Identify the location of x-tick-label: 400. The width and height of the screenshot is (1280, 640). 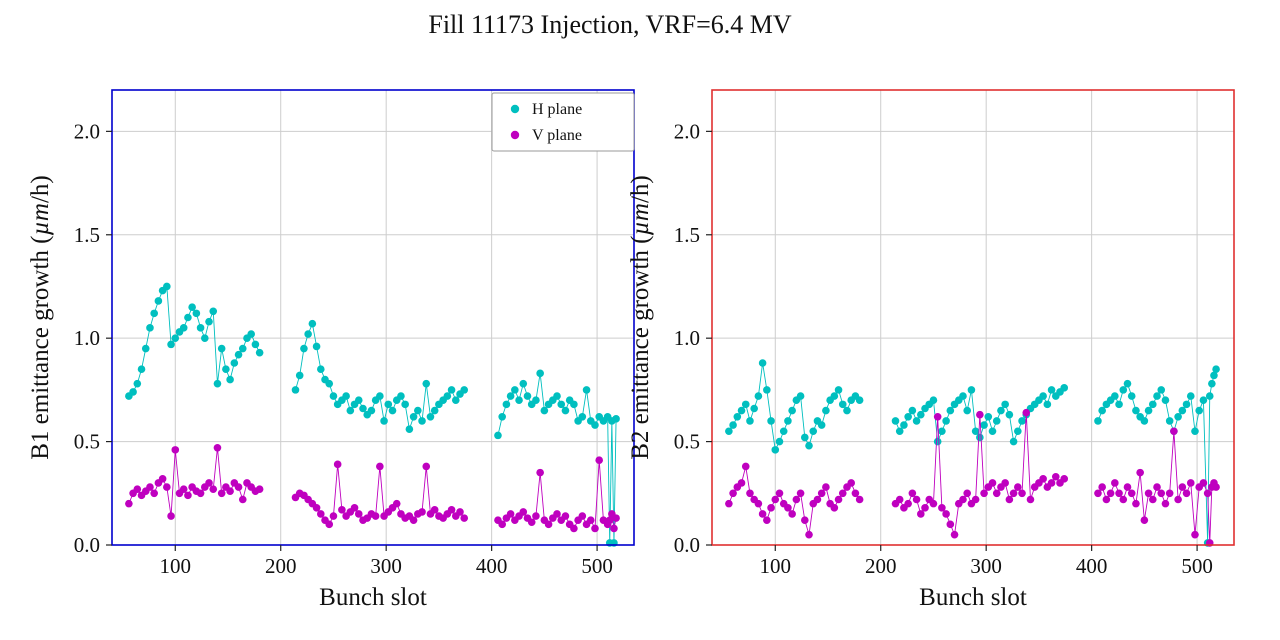
(492, 566).